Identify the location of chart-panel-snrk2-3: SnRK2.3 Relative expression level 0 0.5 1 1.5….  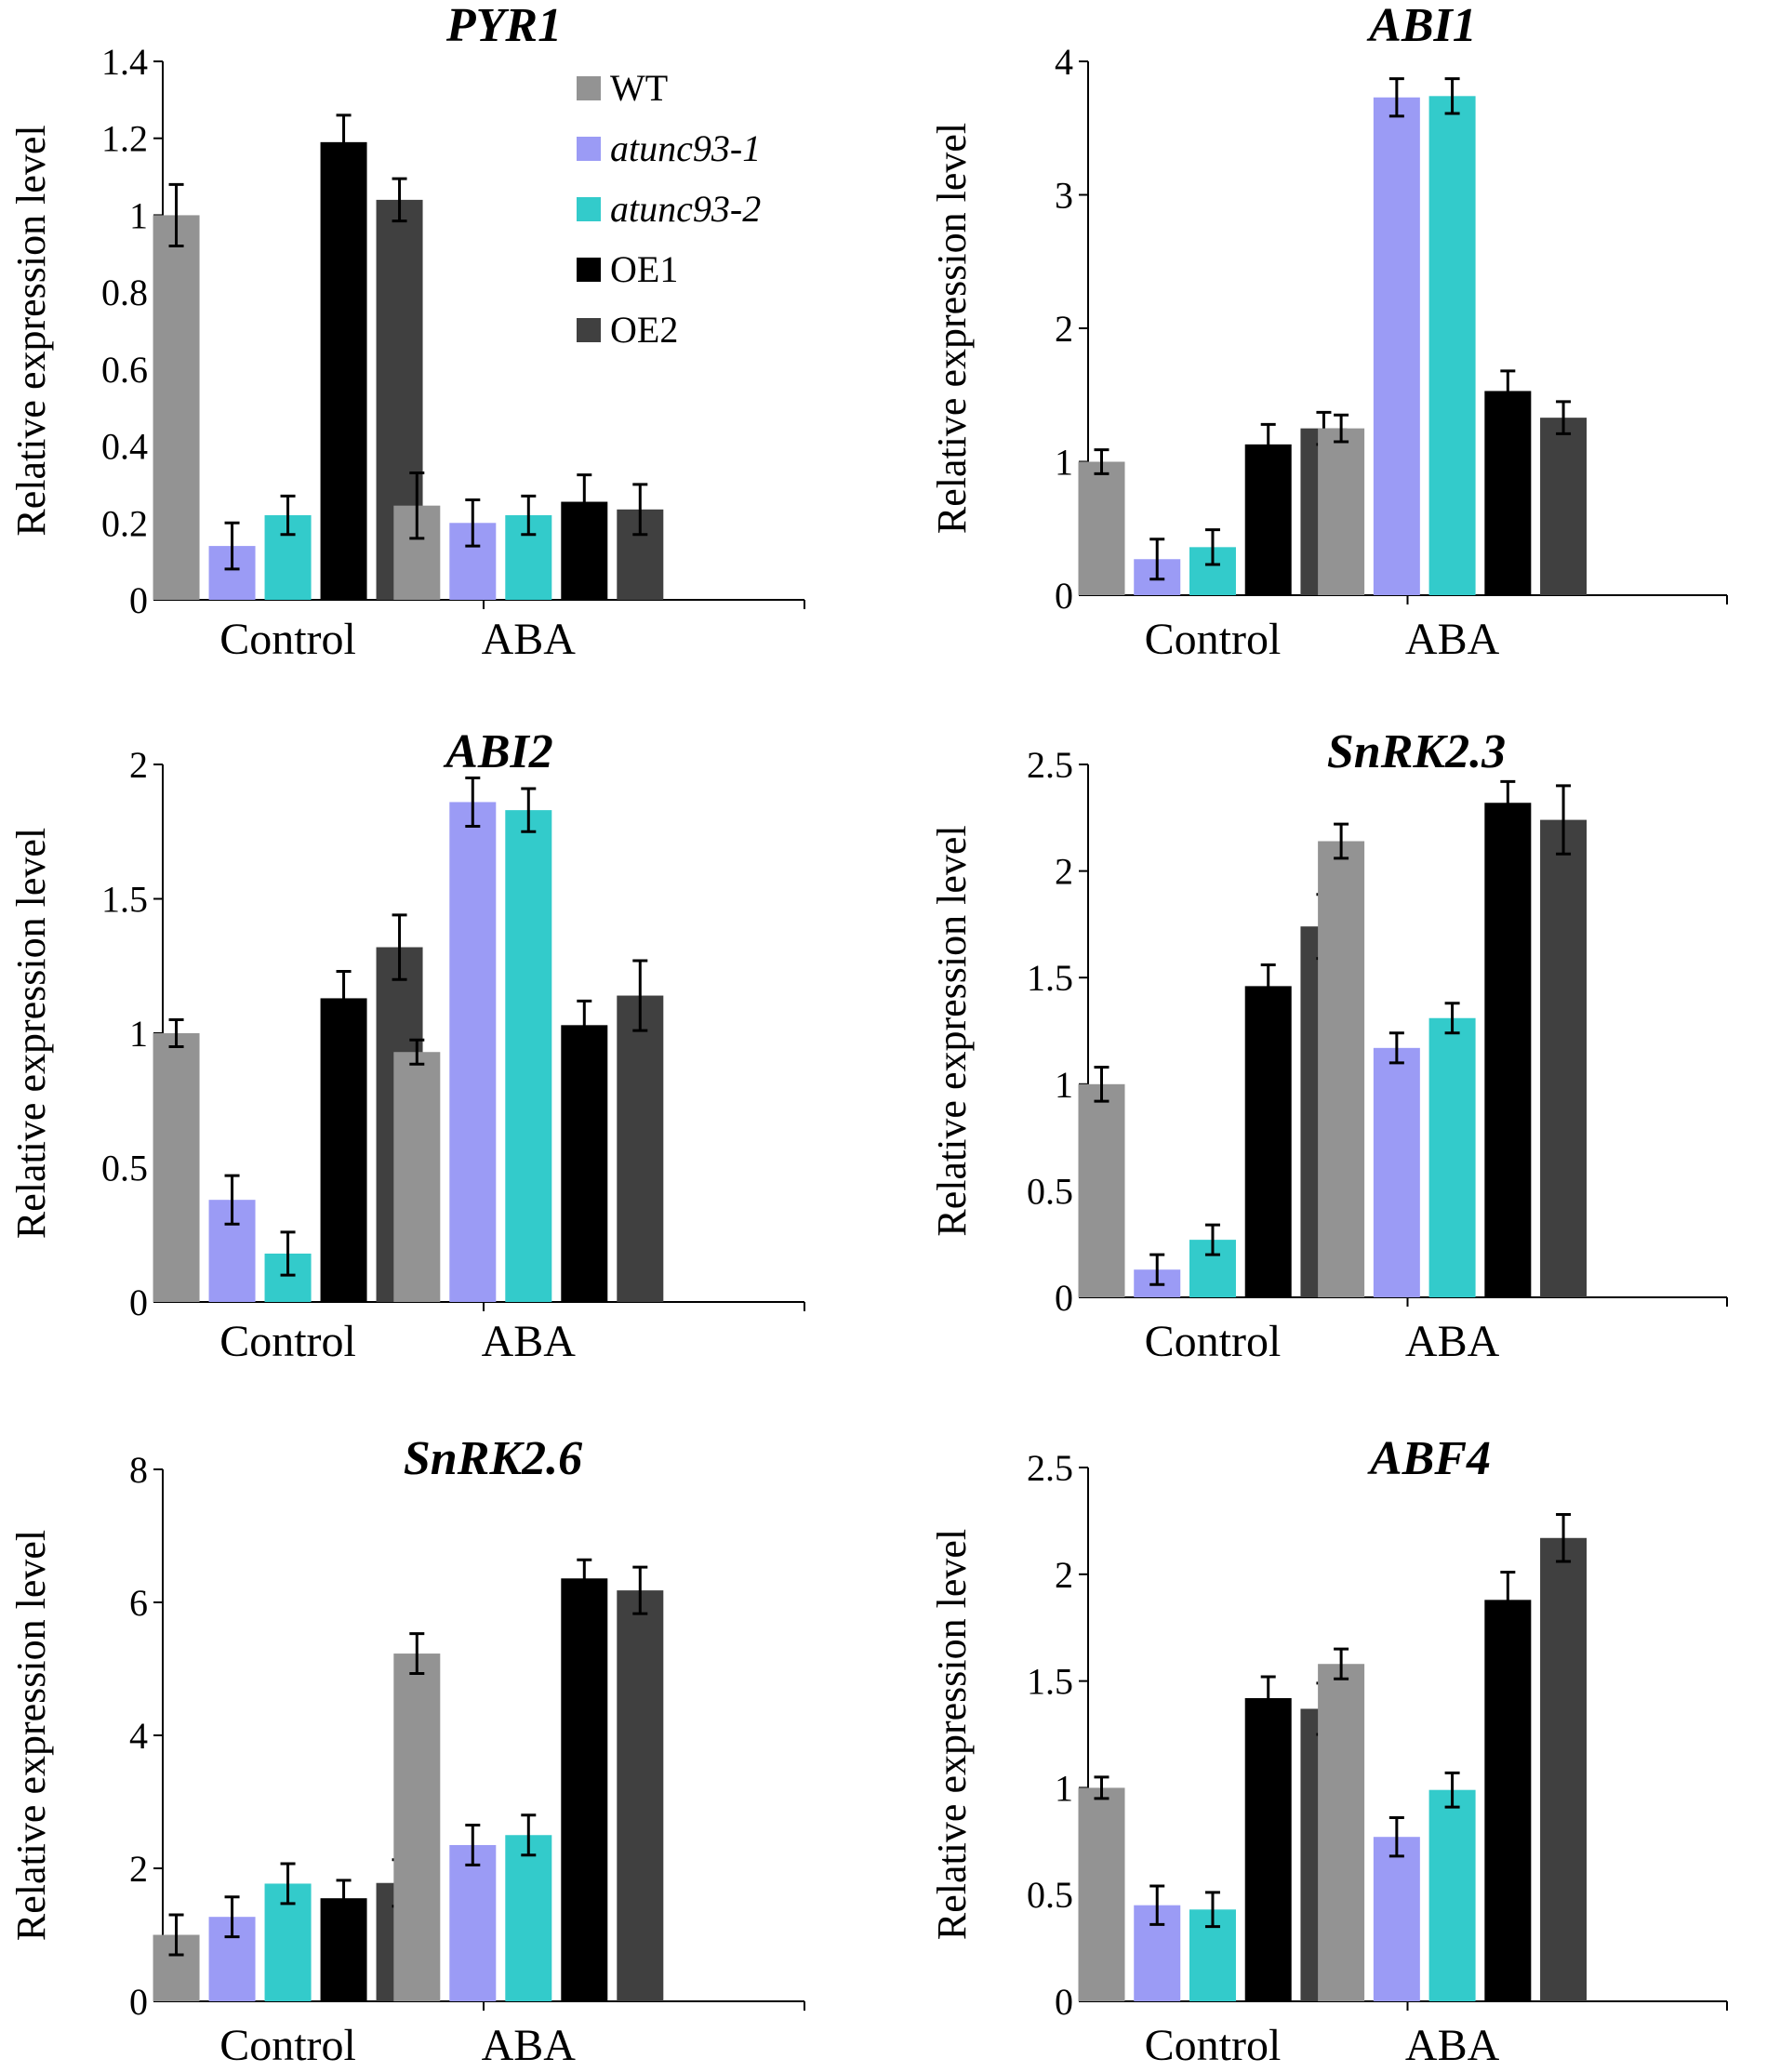
(1328, 1045).